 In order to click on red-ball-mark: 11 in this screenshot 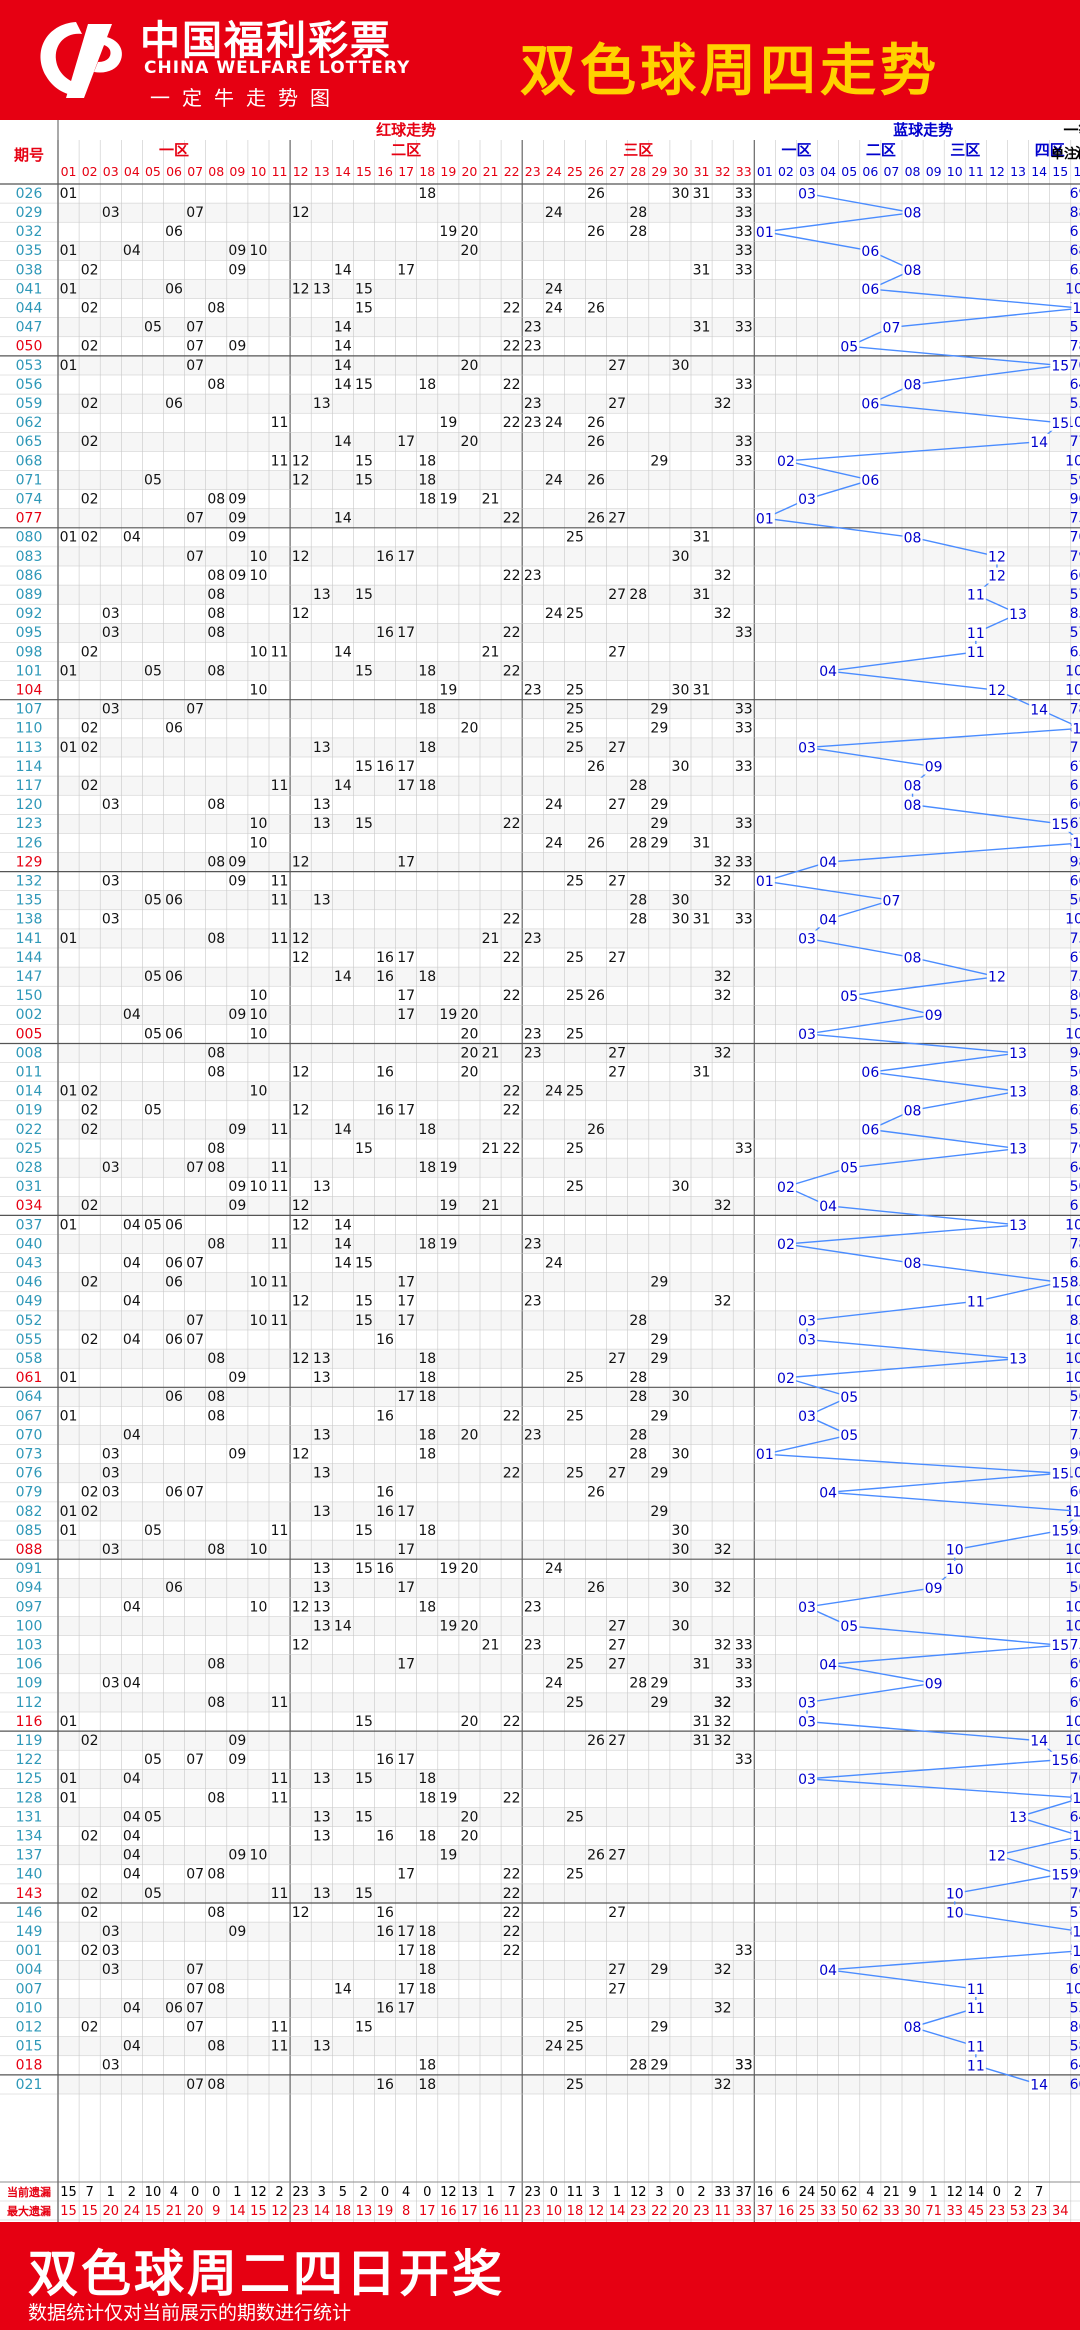, I will do `click(280, 652)`.